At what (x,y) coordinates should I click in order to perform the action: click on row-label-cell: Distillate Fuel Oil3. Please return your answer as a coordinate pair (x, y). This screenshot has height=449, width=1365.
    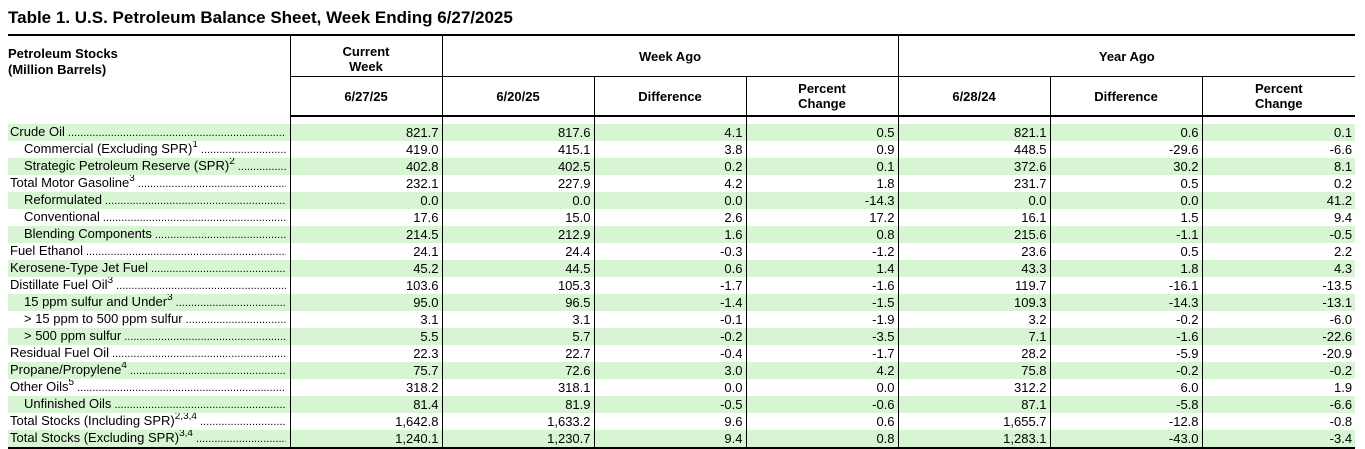
    Looking at the image, I should click on (149, 285).